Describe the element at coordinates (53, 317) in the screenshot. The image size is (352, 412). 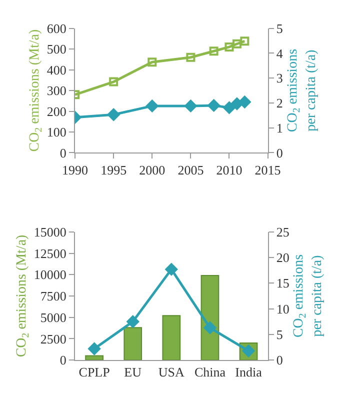
I see `y-tick-label: 5000` at that location.